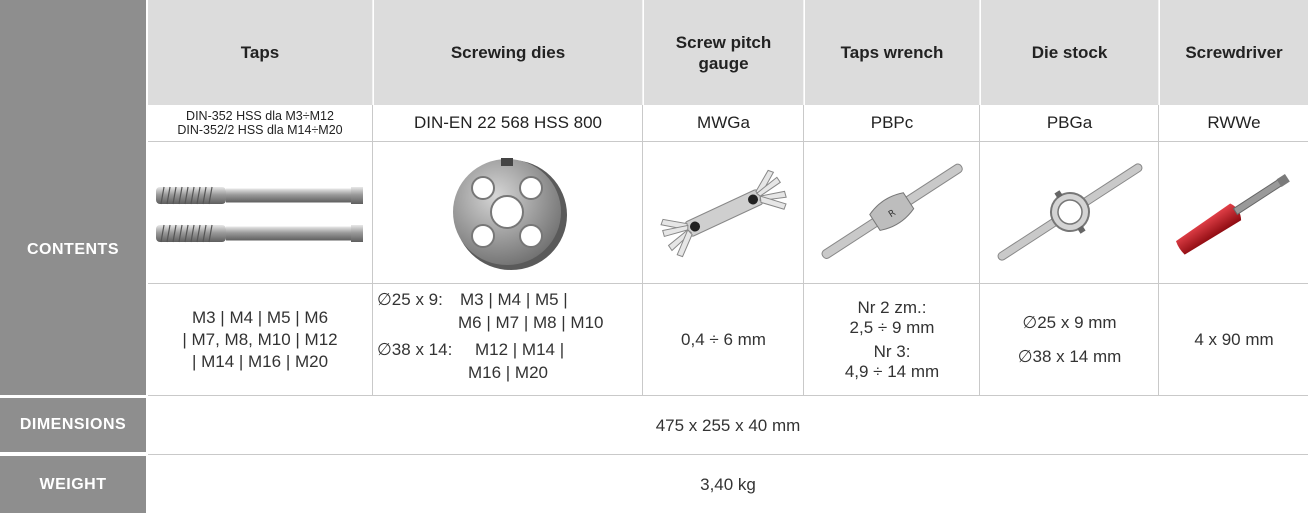 Image resolution: width=1308 pixels, height=513 pixels. Describe the element at coordinates (260, 212) in the screenshot. I see `taps-image` at that location.